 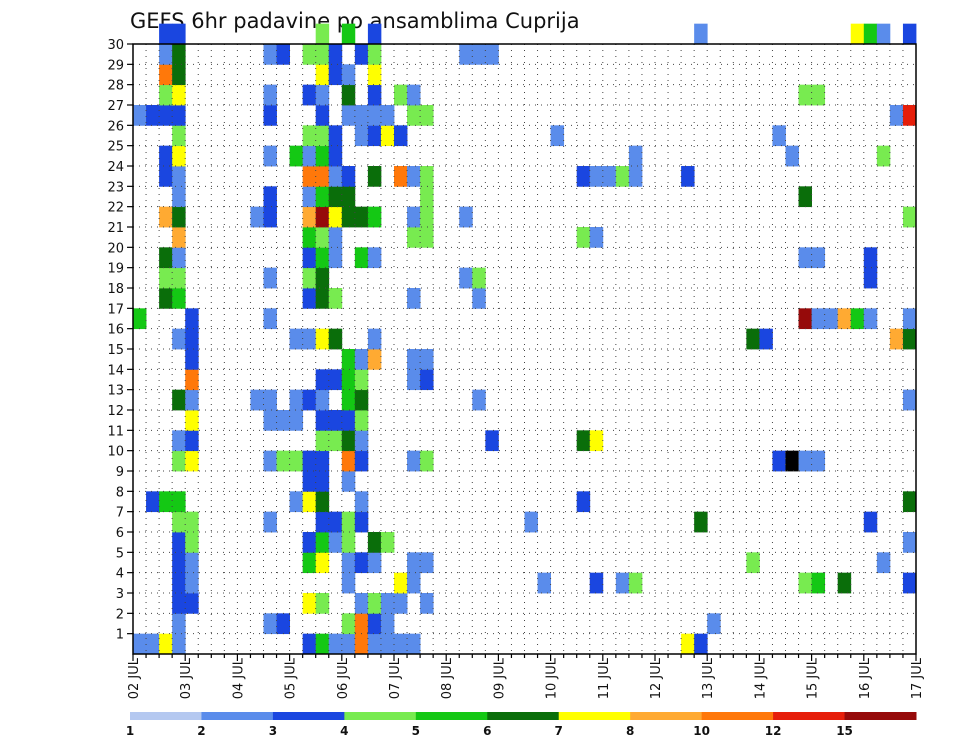 I want to click on y-tick-label: 13, so click(x=115, y=391).